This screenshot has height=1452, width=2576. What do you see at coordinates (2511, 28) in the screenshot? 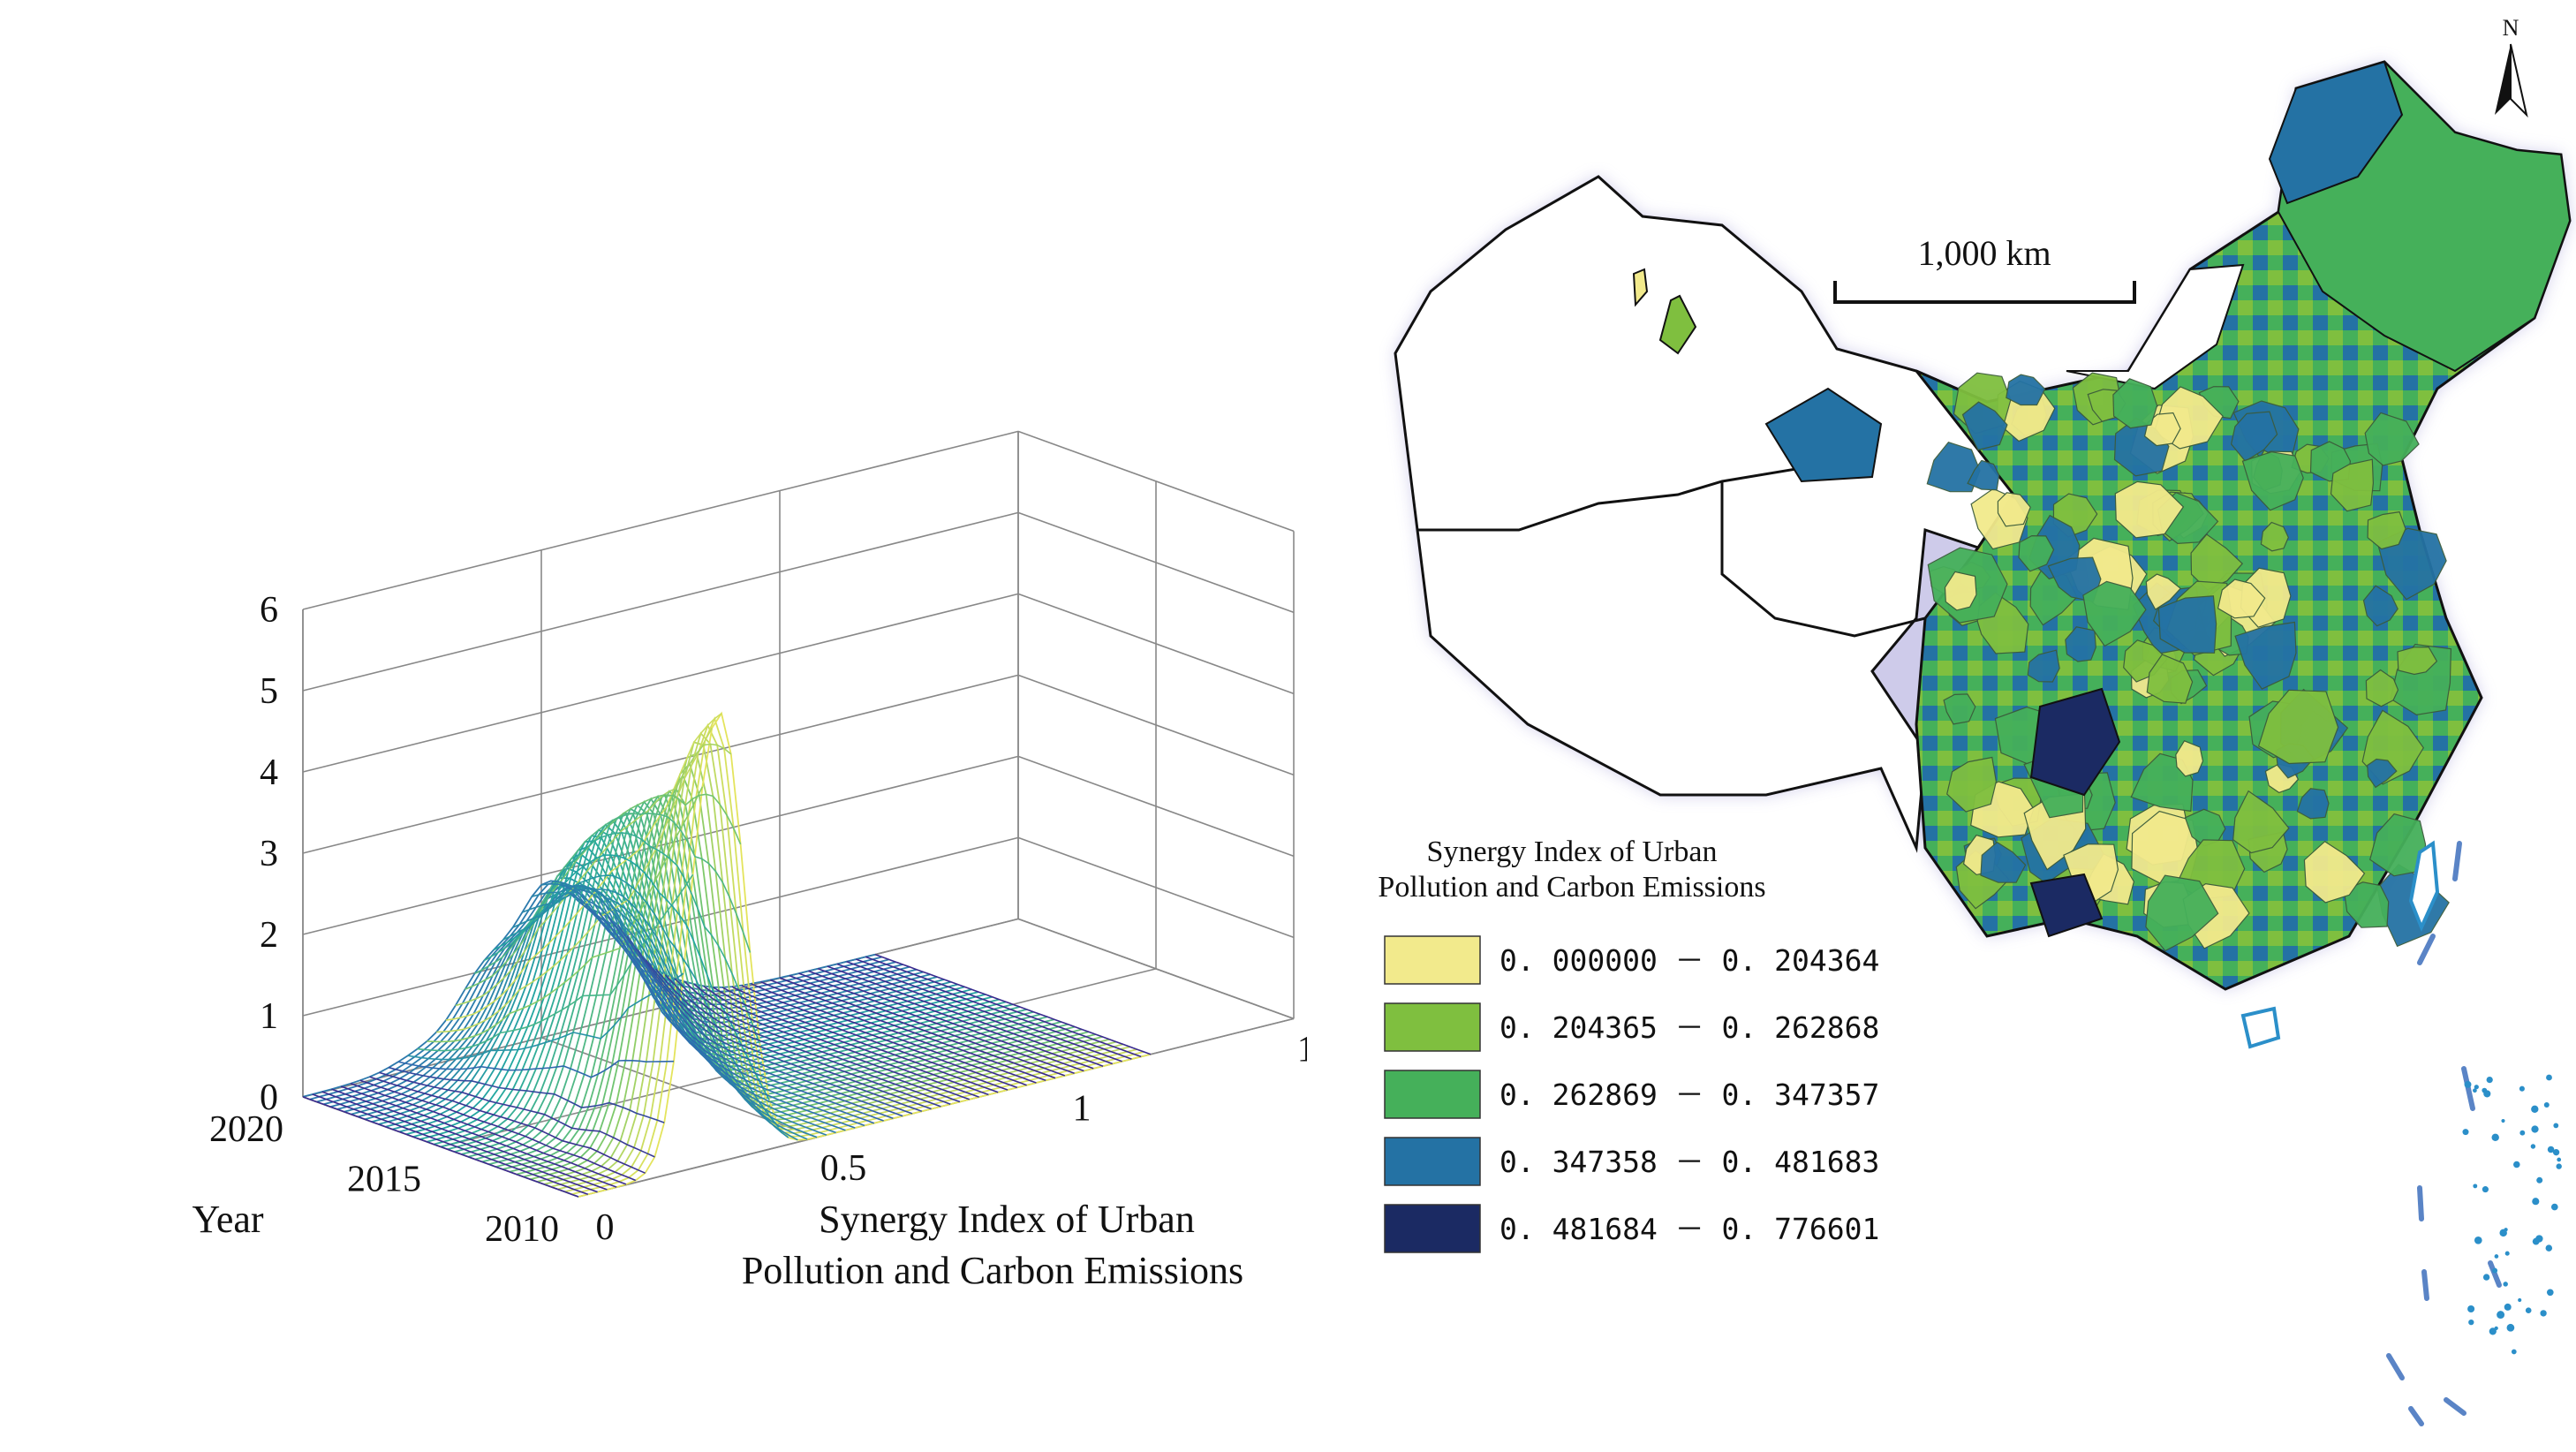
I see `north-label: N` at bounding box center [2511, 28].